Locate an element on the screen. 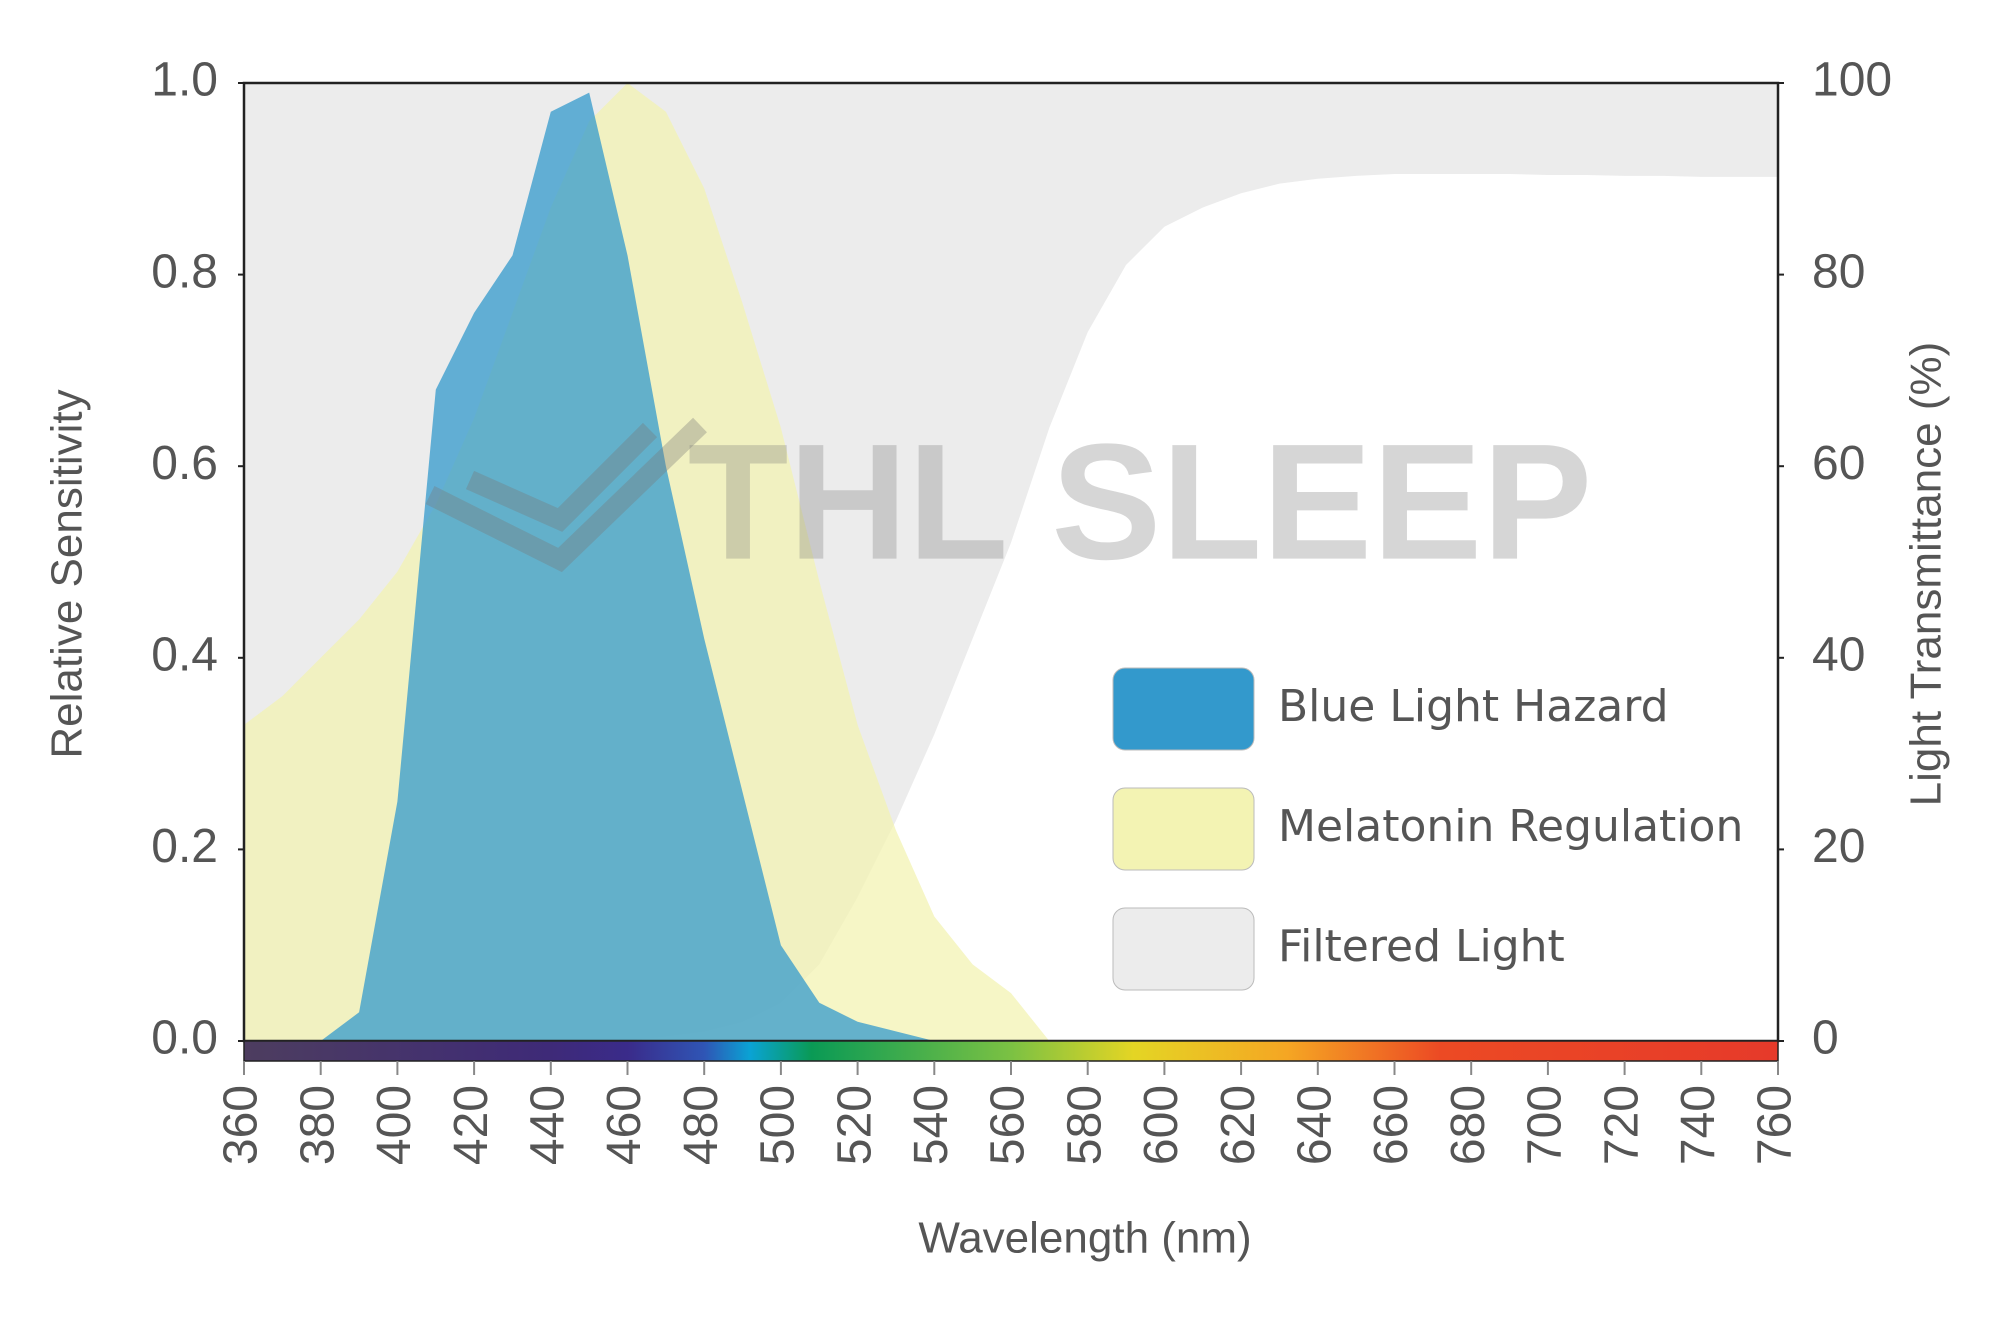 Image resolution: width=2000 pixels, height=1337 pixels. y2-tick-label: 20 is located at coordinates (1838, 846).